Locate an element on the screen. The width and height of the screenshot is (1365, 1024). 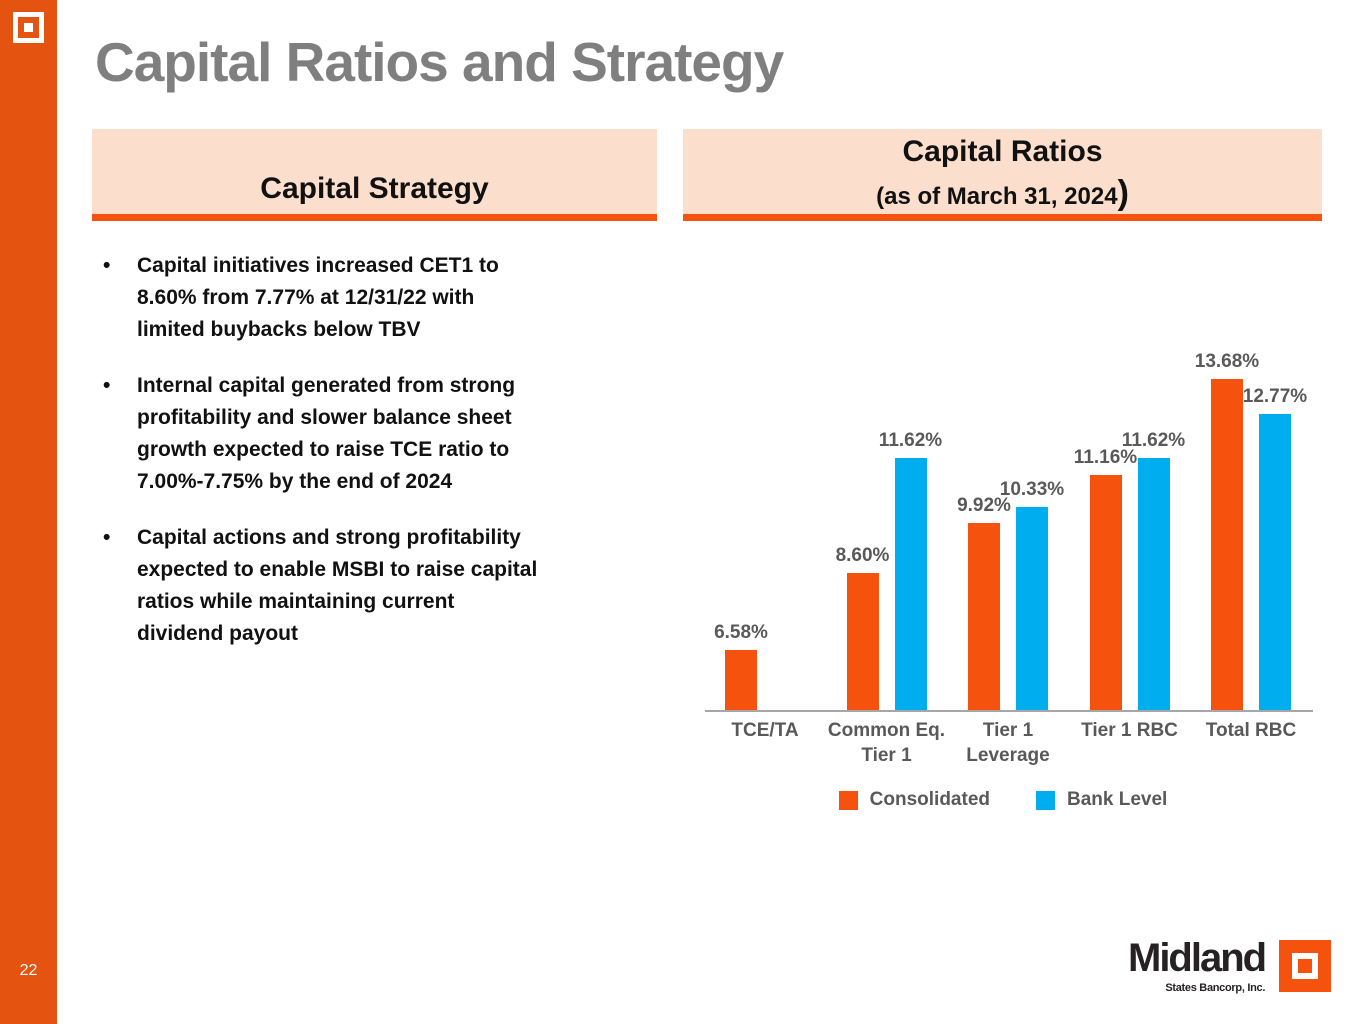
x-axis-label-tce-ta: TCE/TA is located at coordinates (765, 730).